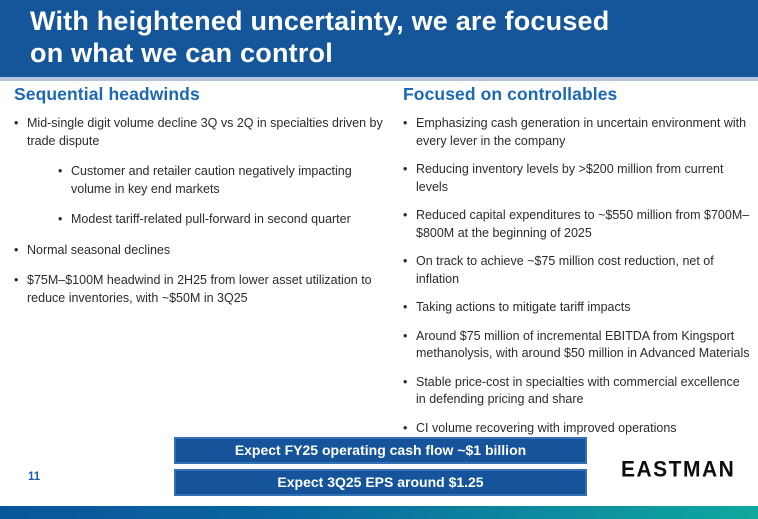 Image resolution: width=758 pixels, height=519 pixels. Describe the element at coordinates (181, 53) in the screenshot. I see `slide-title-line-2: on what we can control` at that location.